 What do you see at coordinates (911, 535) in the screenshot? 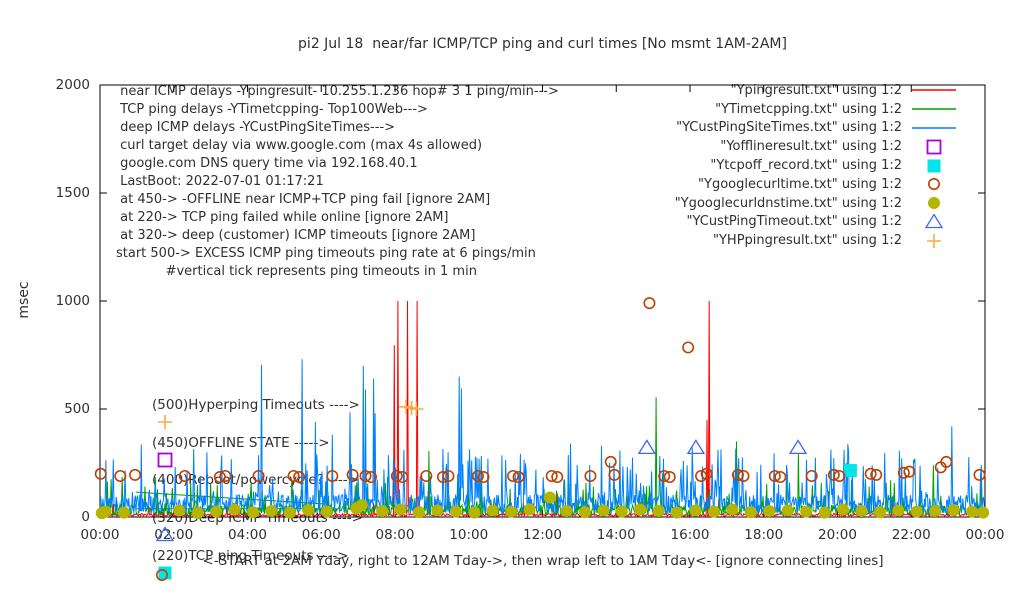
I see `x-tick-label: 22:00` at bounding box center [911, 535].